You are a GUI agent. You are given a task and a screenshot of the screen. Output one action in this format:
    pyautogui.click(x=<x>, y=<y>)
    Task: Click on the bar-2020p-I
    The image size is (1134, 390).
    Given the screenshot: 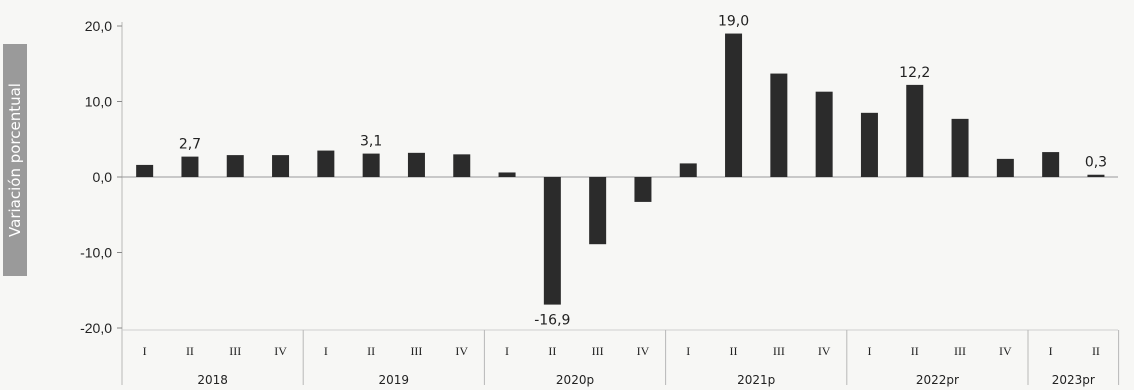 What is the action you would take?
    pyautogui.click(x=507, y=174)
    